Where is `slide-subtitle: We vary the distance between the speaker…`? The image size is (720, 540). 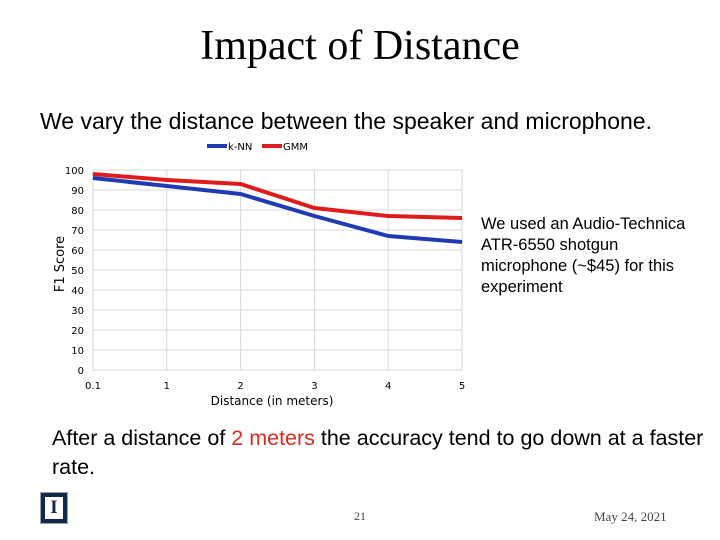
slide-subtitle: We vary the distance between the speaker… is located at coordinates (346, 121).